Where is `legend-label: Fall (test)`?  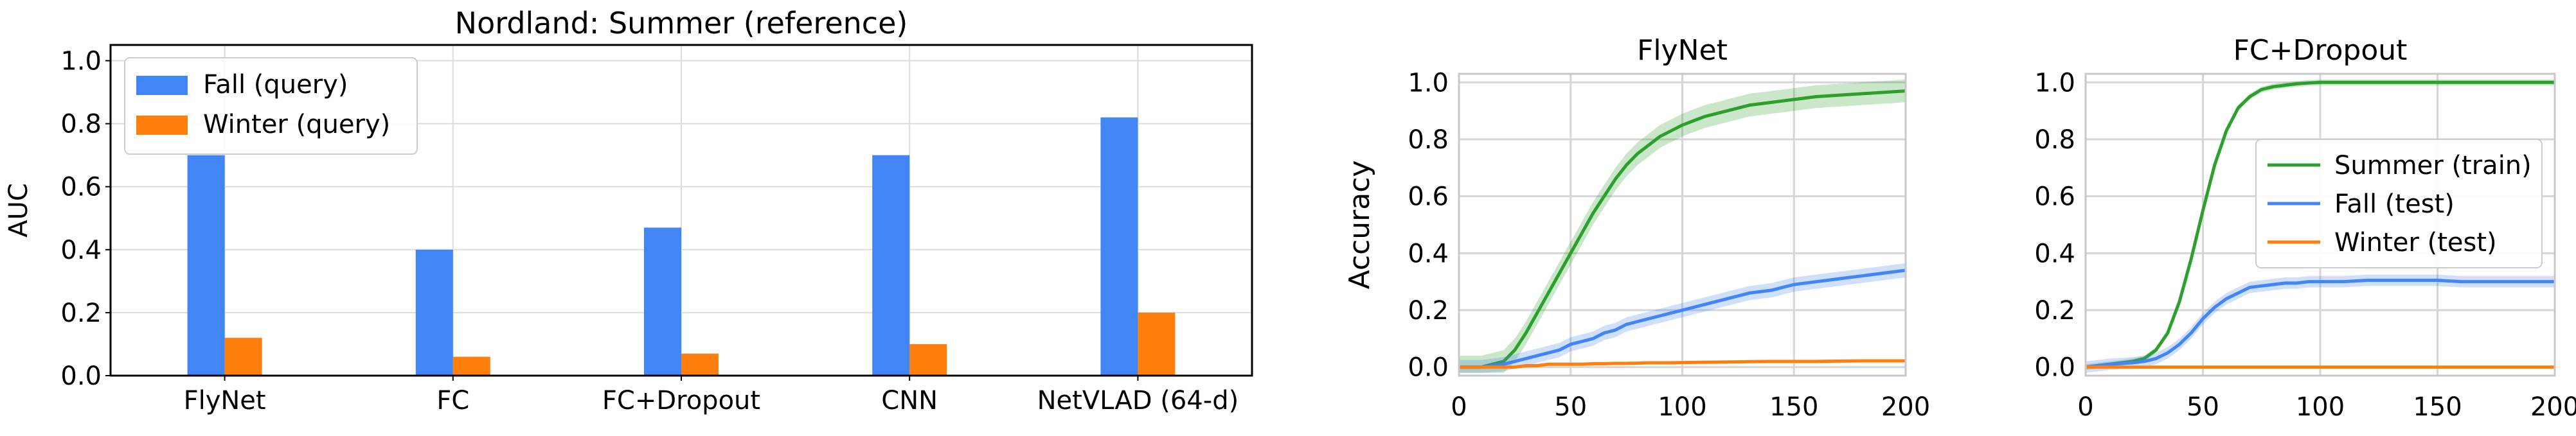
legend-label: Fall (test) is located at coordinates (2394, 204).